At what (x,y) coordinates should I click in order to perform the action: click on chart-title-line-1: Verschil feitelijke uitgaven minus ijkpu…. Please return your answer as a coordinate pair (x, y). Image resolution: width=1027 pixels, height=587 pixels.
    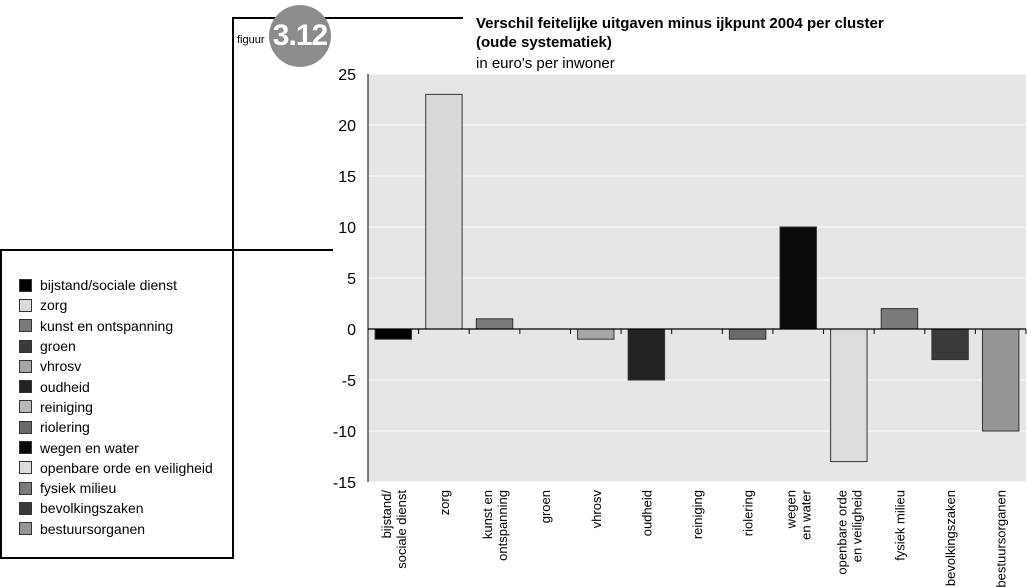
    Looking at the image, I should click on (680, 23).